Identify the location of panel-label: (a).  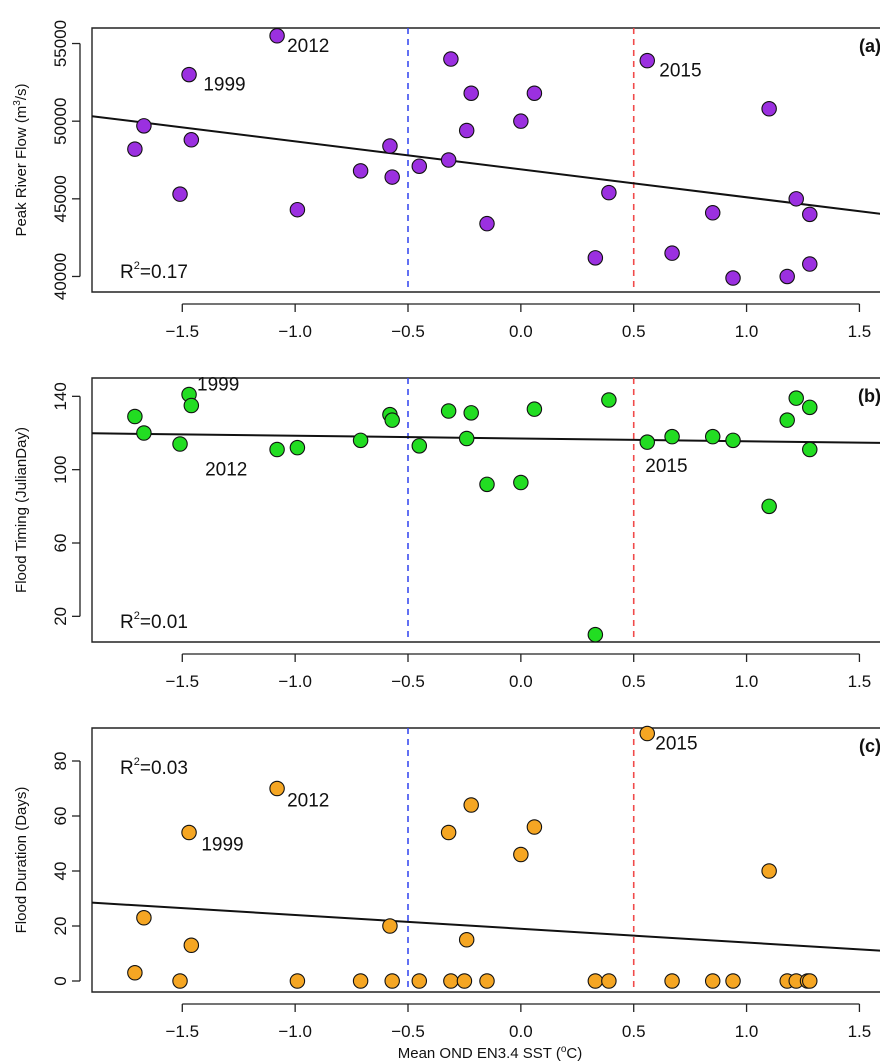
(869, 46).